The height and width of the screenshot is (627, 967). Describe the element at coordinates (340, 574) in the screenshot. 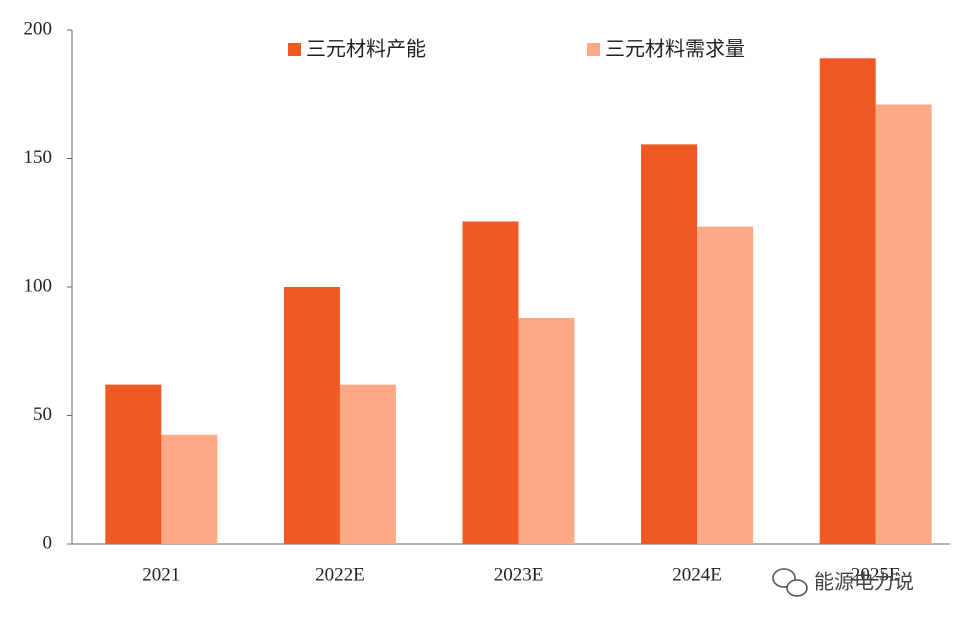

I see `x-tick-label: 2022E` at that location.